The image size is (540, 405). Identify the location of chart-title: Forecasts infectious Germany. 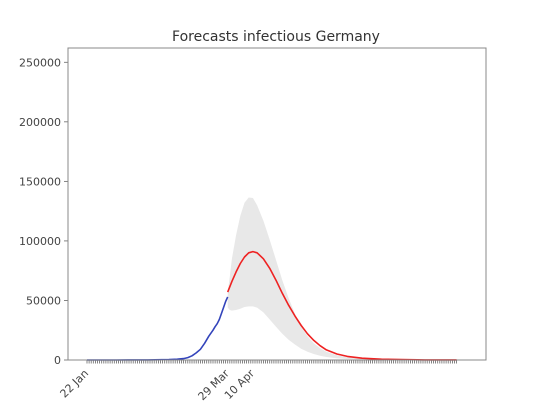
(276, 37).